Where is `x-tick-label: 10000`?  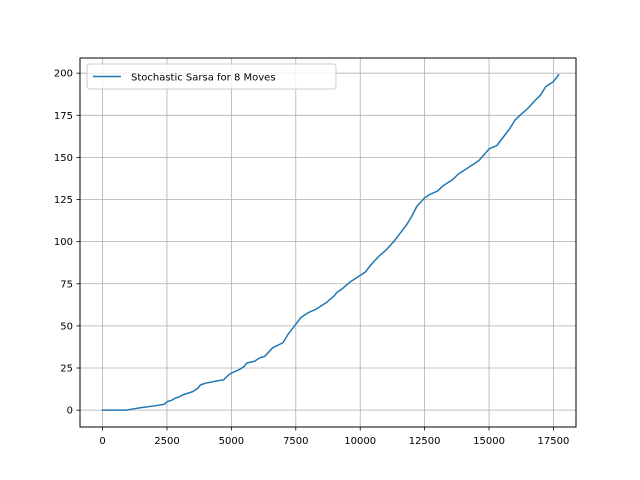 x-tick-label: 10000 is located at coordinates (360, 441).